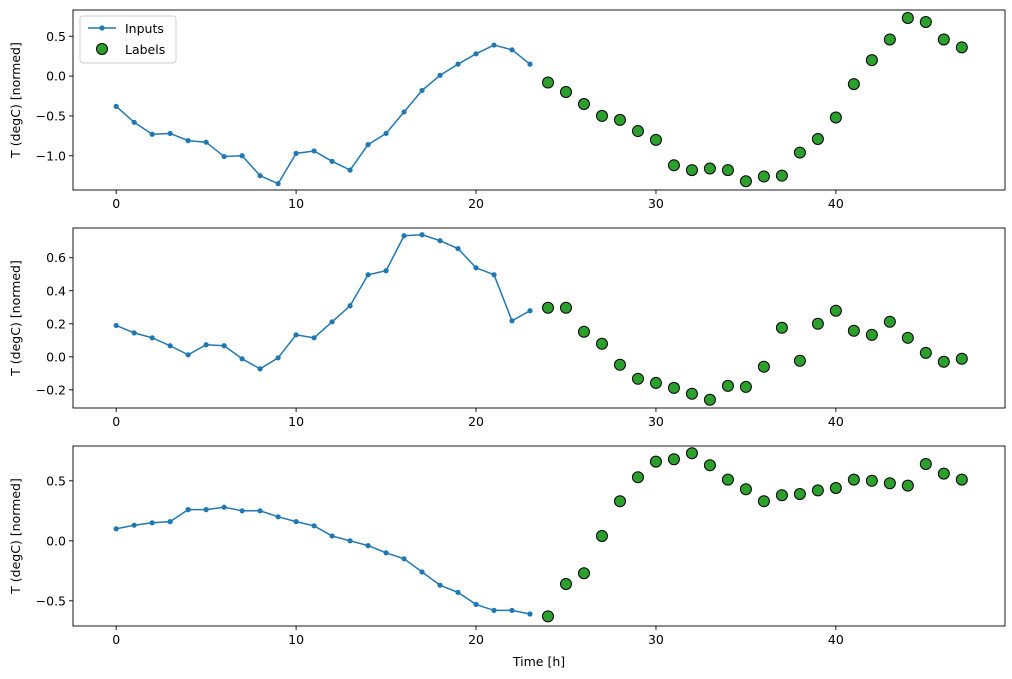 The height and width of the screenshot is (679, 1012). Describe the element at coordinates (116, 639) in the screenshot. I see `x-tick-label: 0` at that location.